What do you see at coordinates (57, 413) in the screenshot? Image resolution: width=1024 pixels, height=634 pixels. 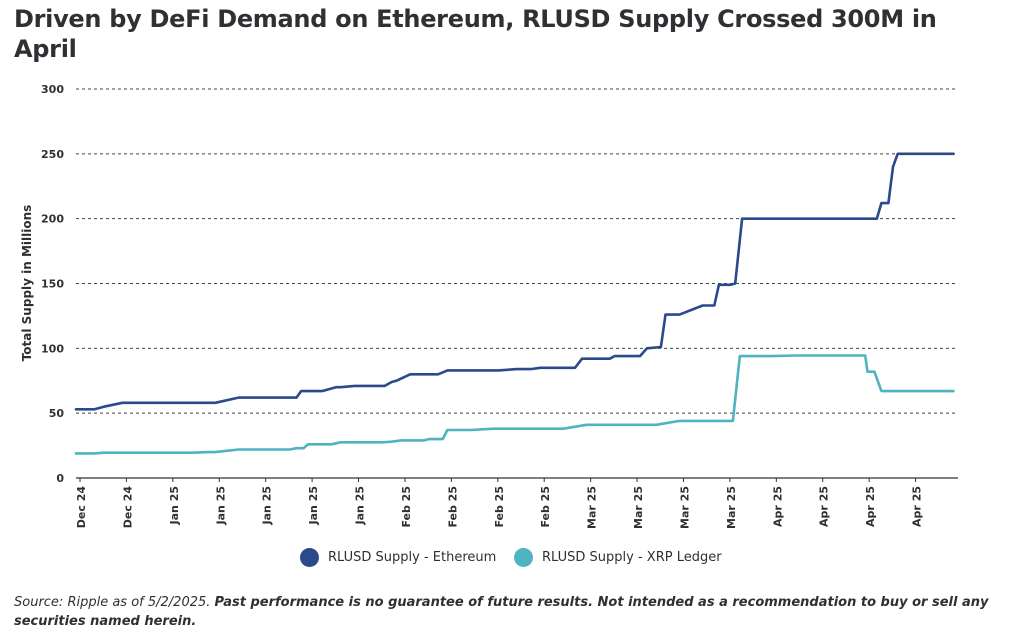 I see `y-tick-label: 50` at bounding box center [57, 413].